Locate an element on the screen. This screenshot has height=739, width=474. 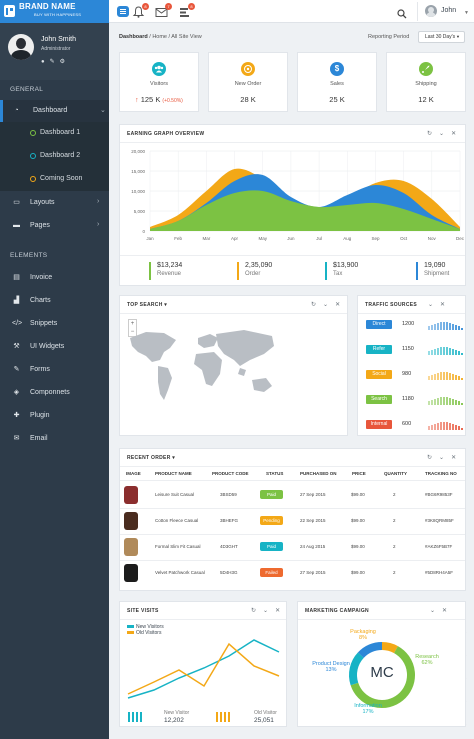
stat-card-shipping: Shipping 12 K is located at coordinates (426, 82).